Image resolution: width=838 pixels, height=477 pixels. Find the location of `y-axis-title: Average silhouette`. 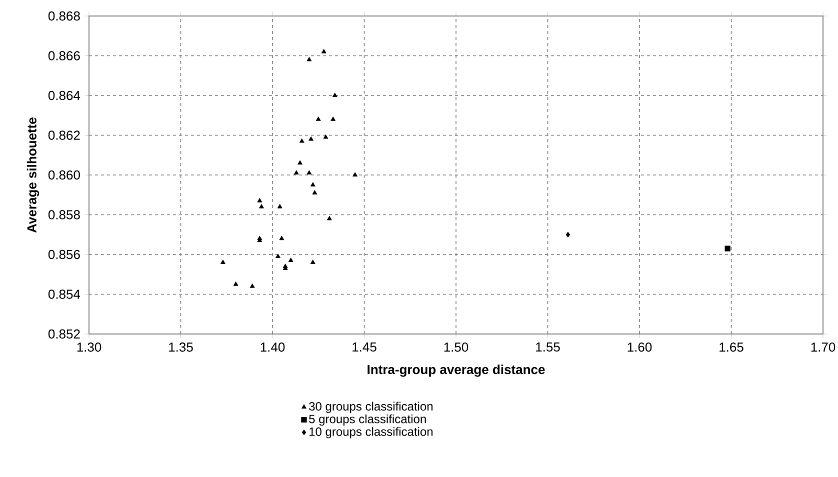

y-axis-title: Average silhouette is located at coordinates (33, 175).